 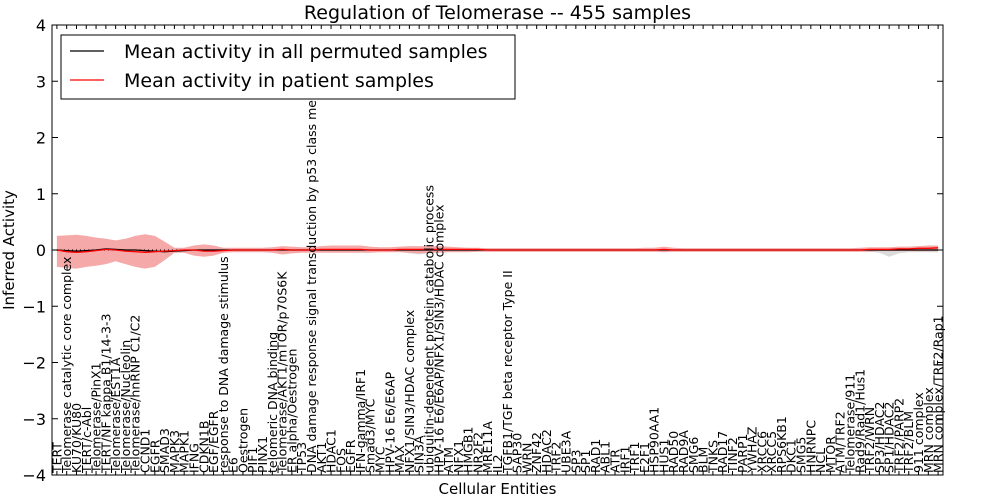 What do you see at coordinates (517, 453) in the screenshot?
I see `x-tick-label: SAP30` at bounding box center [517, 453].